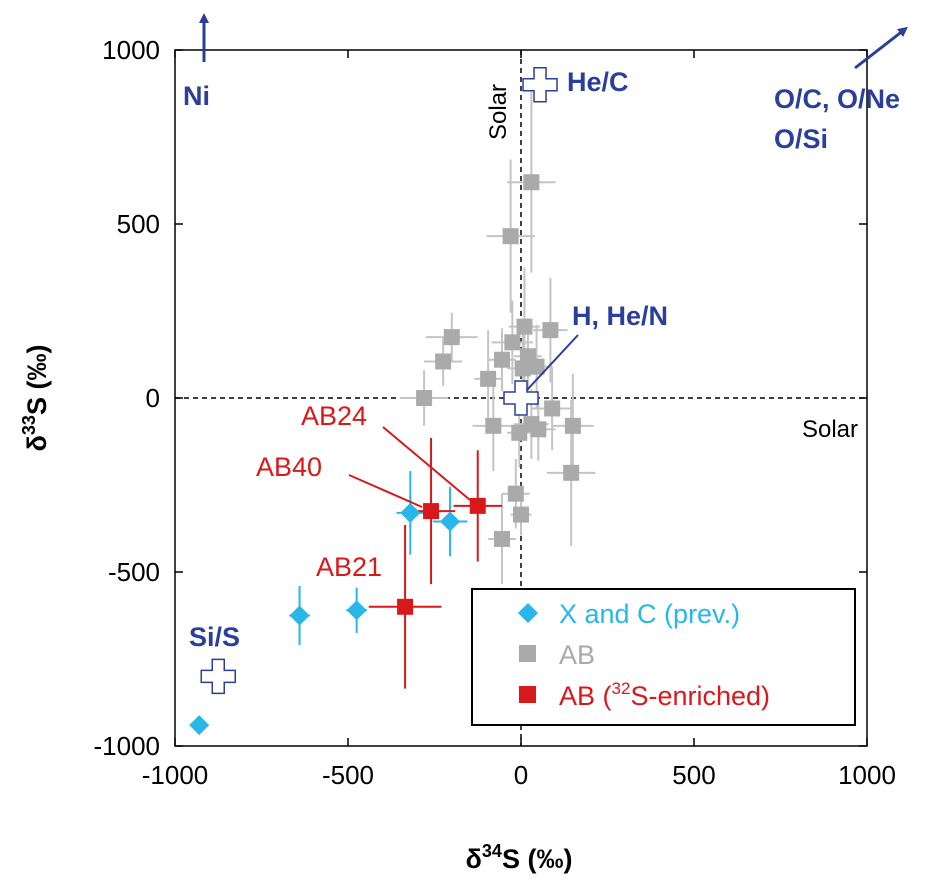  What do you see at coordinates (153, 398) in the screenshot?
I see `y-tick-label: 0` at bounding box center [153, 398].